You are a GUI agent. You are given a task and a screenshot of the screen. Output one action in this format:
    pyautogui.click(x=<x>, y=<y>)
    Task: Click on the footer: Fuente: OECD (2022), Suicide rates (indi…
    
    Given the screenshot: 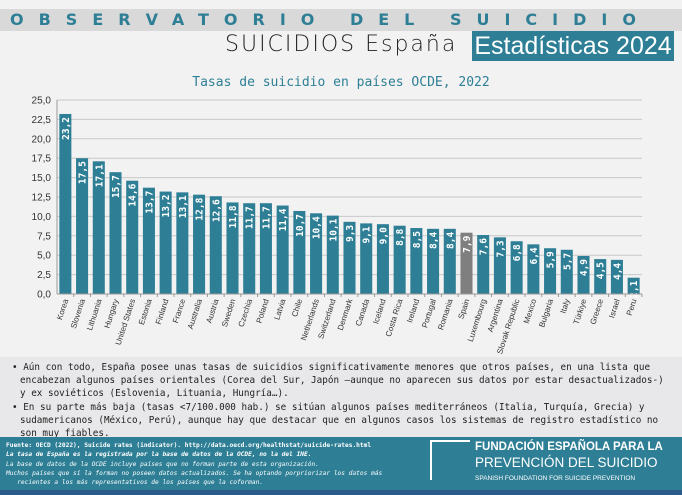 What is the action you would take?
    pyautogui.click(x=341, y=463)
    